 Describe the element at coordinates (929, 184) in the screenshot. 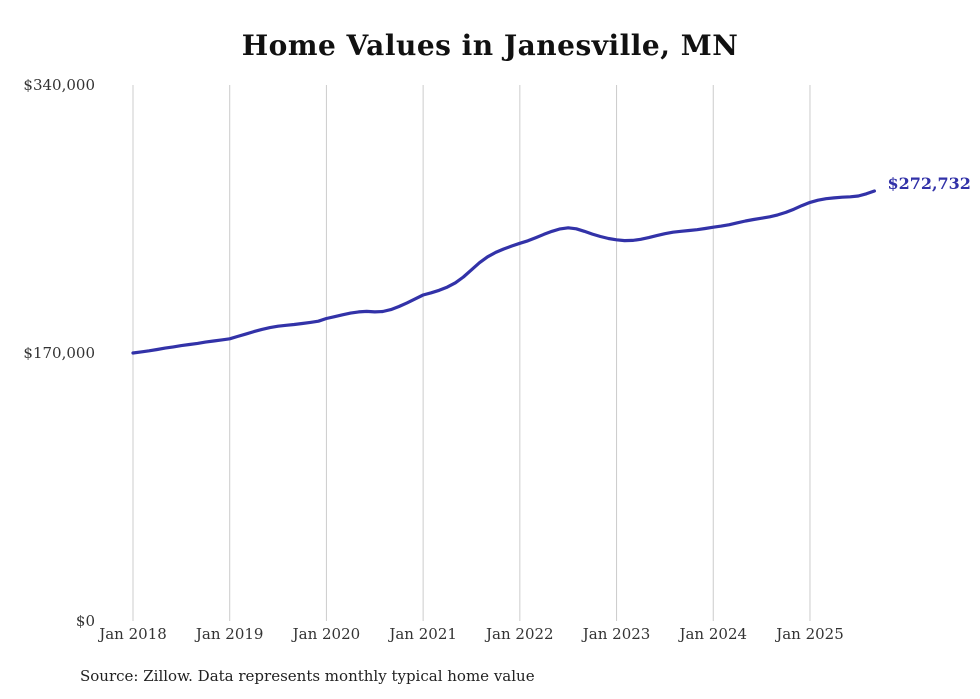

I see `end-value-label: $272,732` at that location.